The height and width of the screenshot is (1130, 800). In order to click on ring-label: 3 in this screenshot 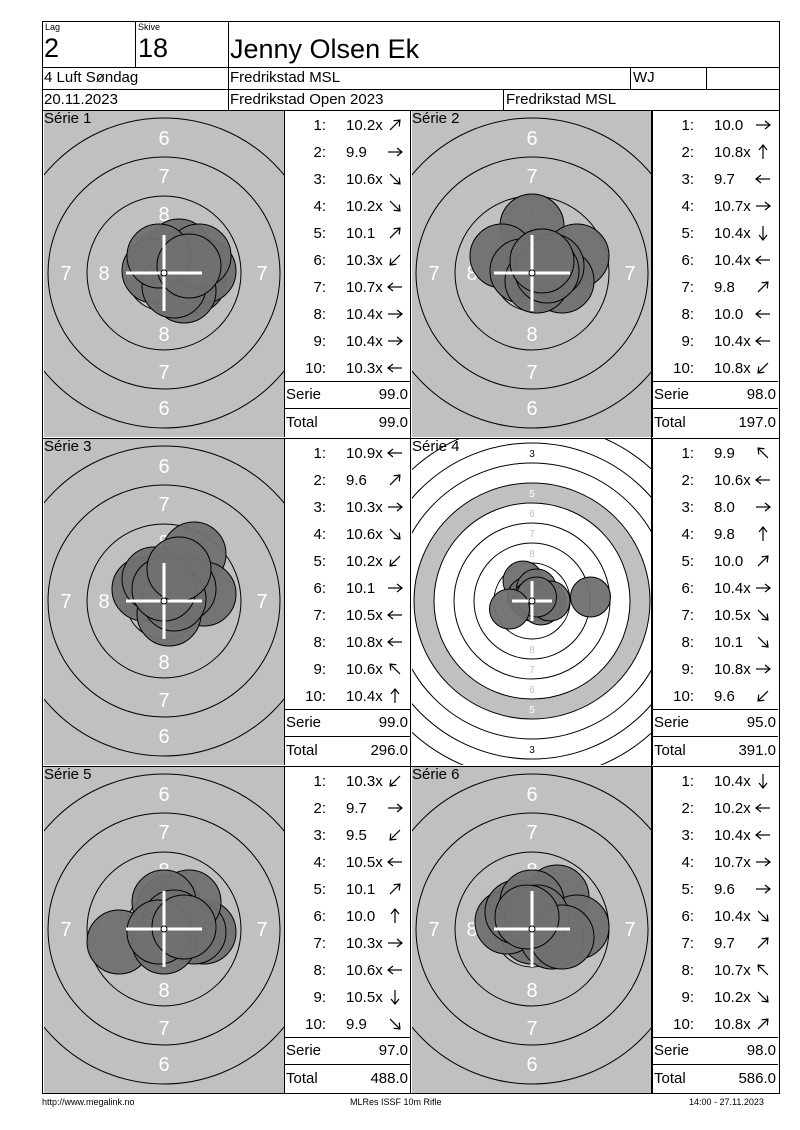, I will do `click(532, 750)`.